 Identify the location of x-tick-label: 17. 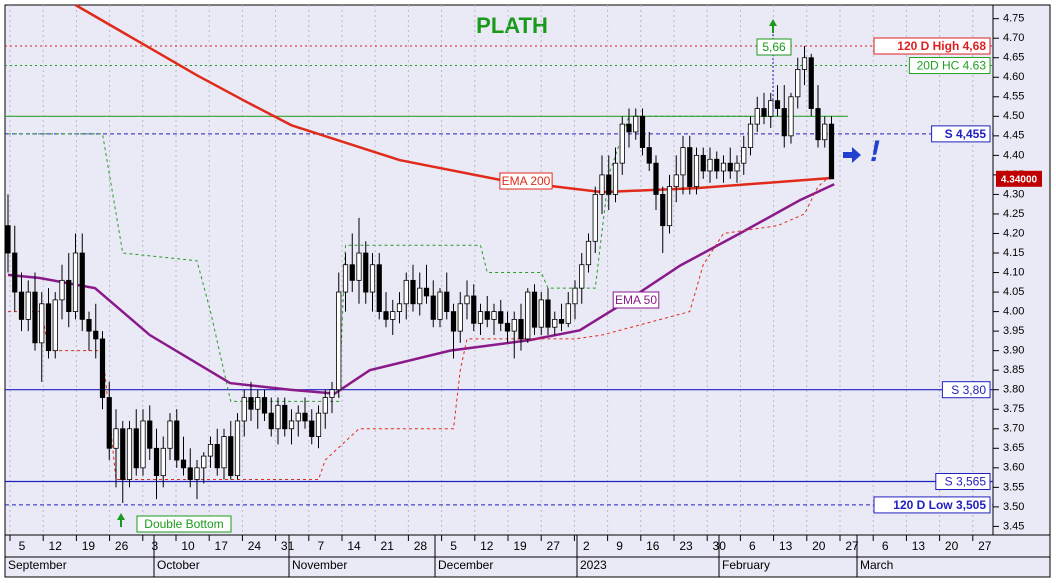
(222, 546).